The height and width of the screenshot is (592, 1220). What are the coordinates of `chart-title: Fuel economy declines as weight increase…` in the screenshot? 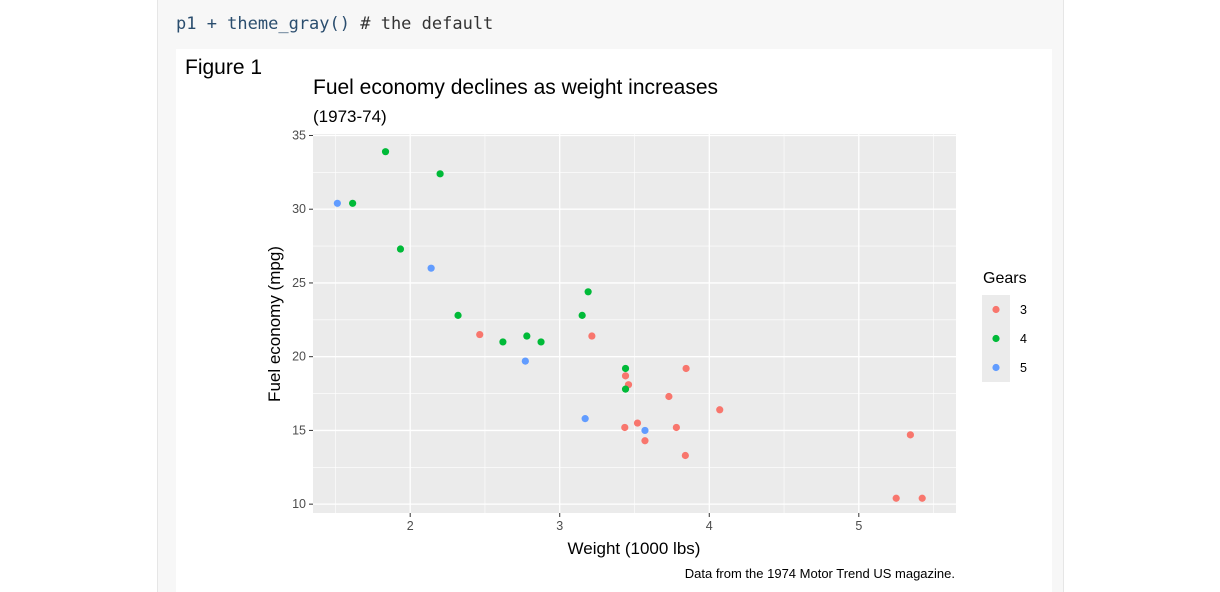 It's located at (515, 87).